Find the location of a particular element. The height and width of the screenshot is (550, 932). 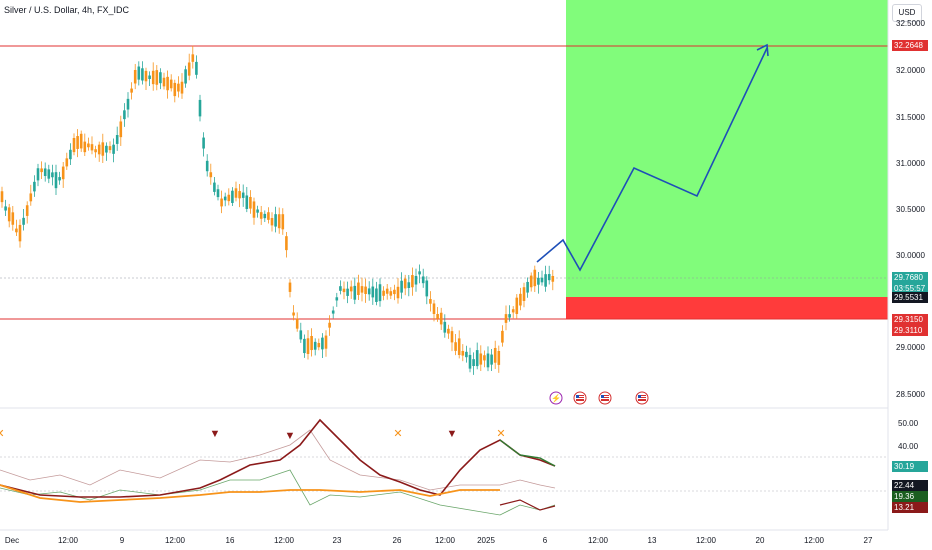

loss-zone is located at coordinates (727, 308).